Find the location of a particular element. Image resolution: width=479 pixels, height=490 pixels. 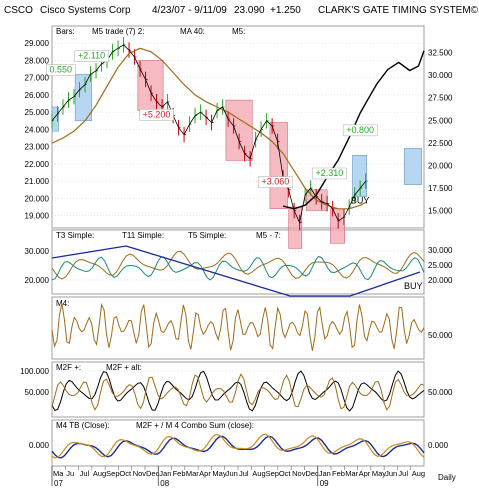

date-range: 4/23/07 - 9/11/09 is located at coordinates (189, 10).